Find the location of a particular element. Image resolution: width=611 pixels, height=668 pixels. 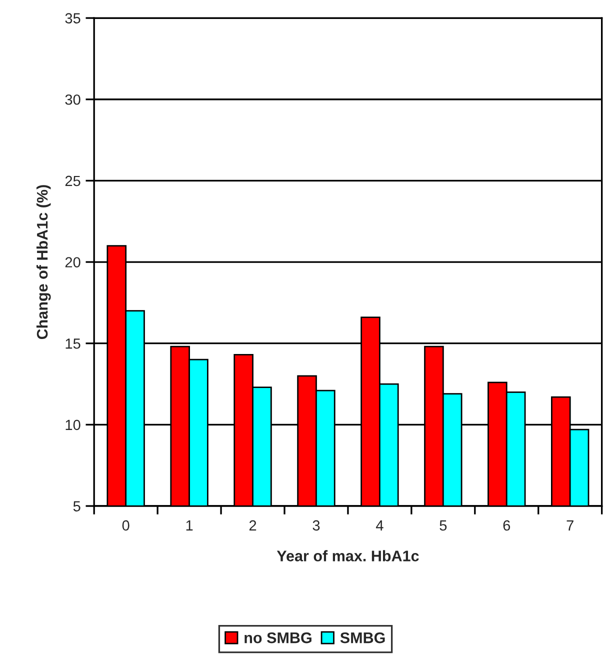

x-tick-label: 1 is located at coordinates (189, 525).